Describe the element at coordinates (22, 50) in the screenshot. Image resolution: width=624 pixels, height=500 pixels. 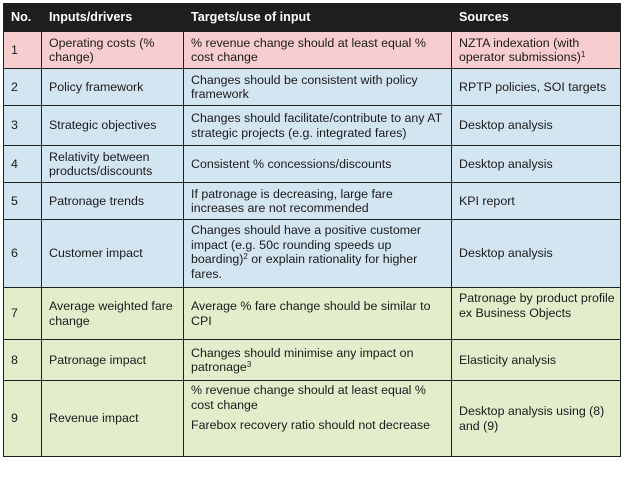
I see `row-number: 1` at that location.